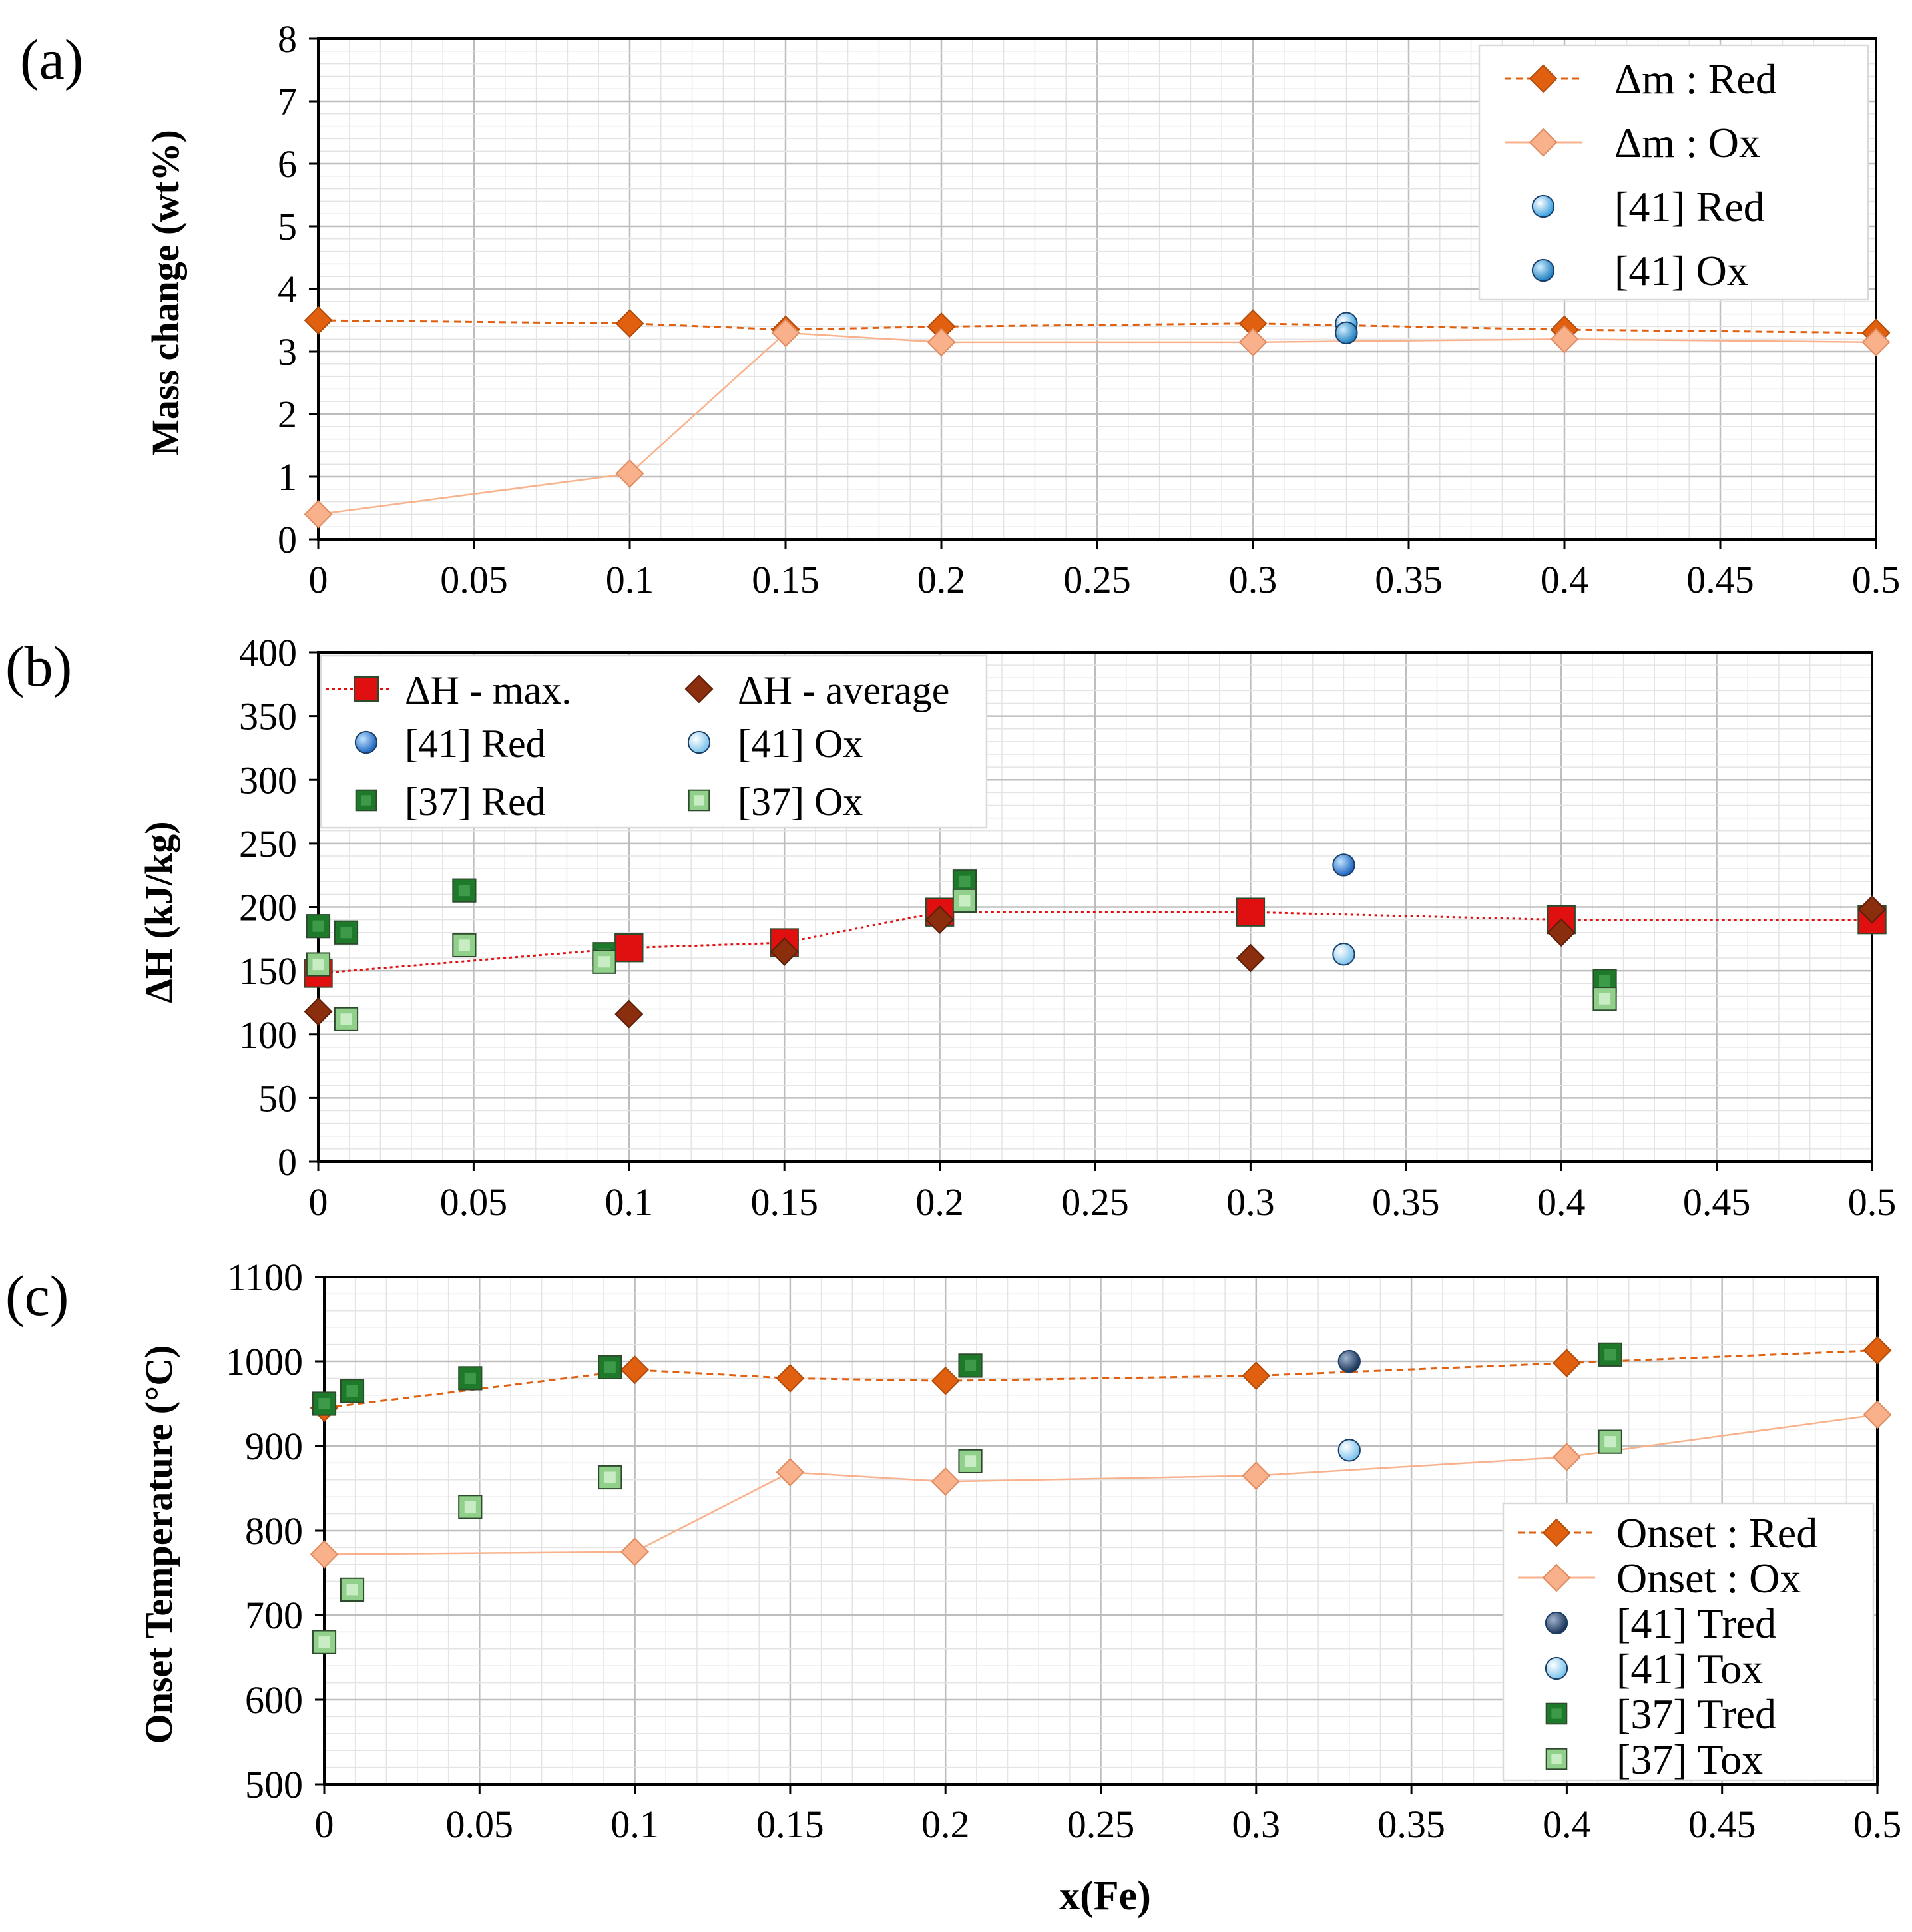  What do you see at coordinates (288, 289) in the screenshot?
I see `y-tick-label: 4` at bounding box center [288, 289].